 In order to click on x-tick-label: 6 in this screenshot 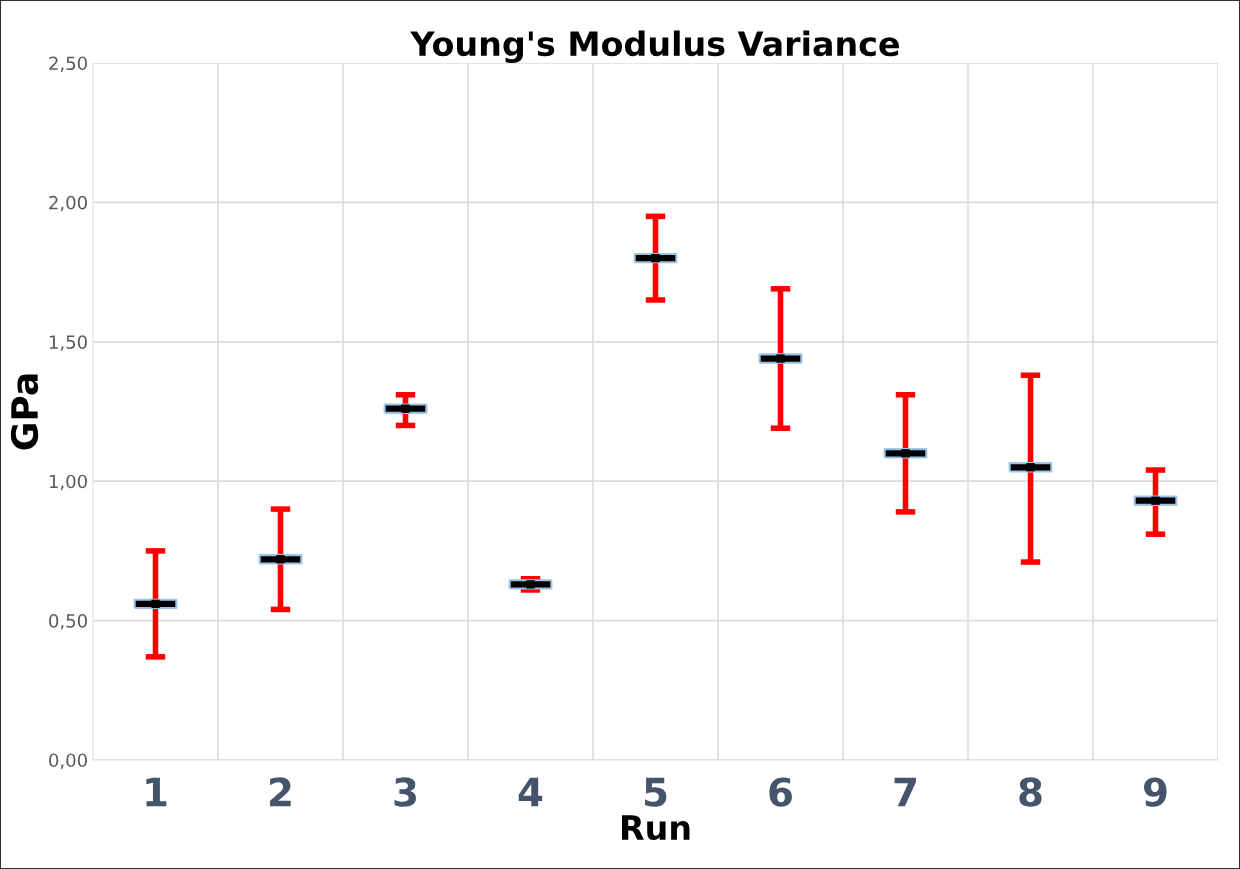, I will do `click(780, 792)`.